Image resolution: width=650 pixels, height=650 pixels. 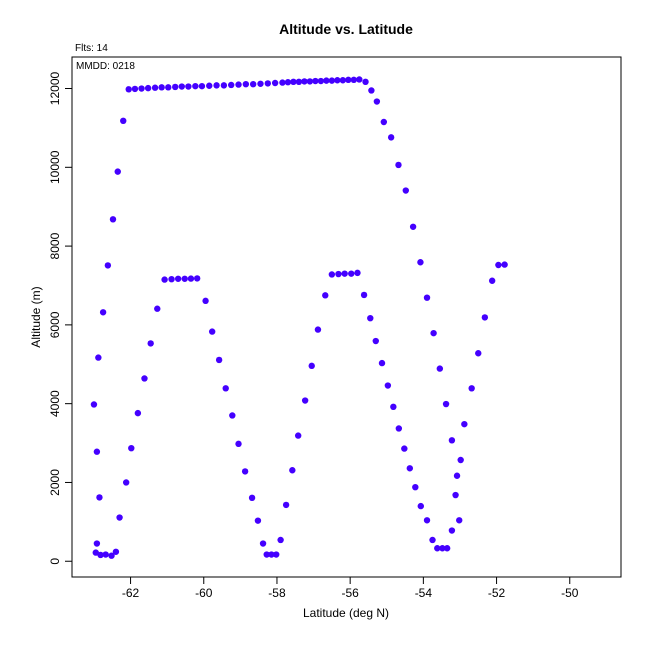 What do you see at coordinates (497, 593) in the screenshot?
I see `x-tick-label: -52` at bounding box center [497, 593].